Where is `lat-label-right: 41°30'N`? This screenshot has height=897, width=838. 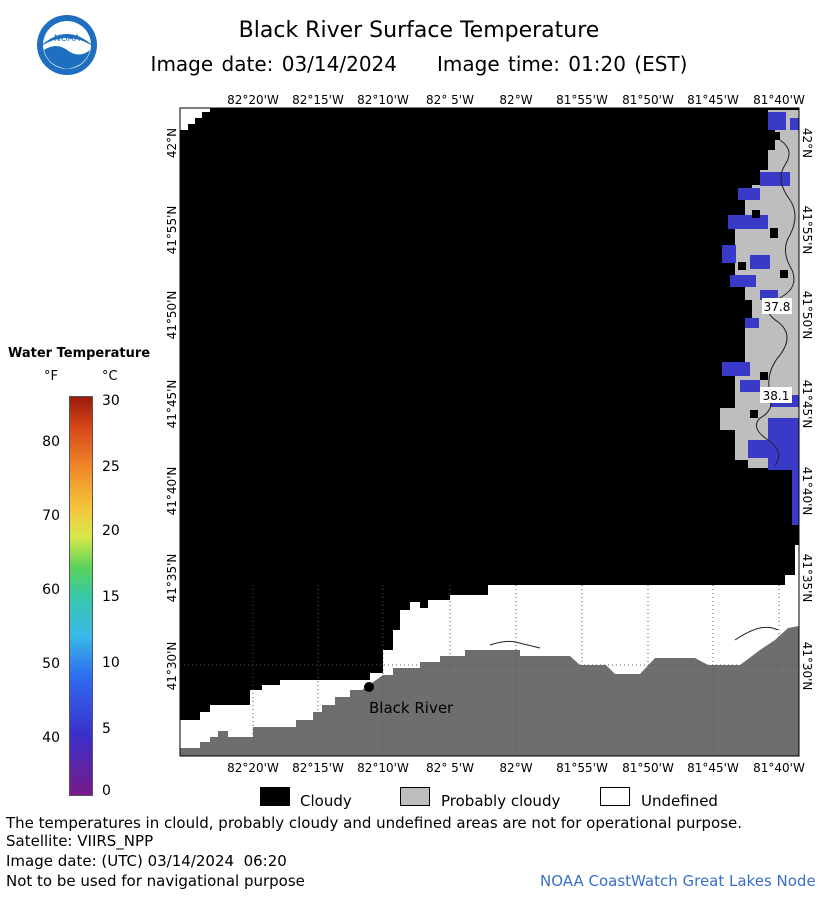 lat-label-right: 41°30'N is located at coordinates (807, 666).